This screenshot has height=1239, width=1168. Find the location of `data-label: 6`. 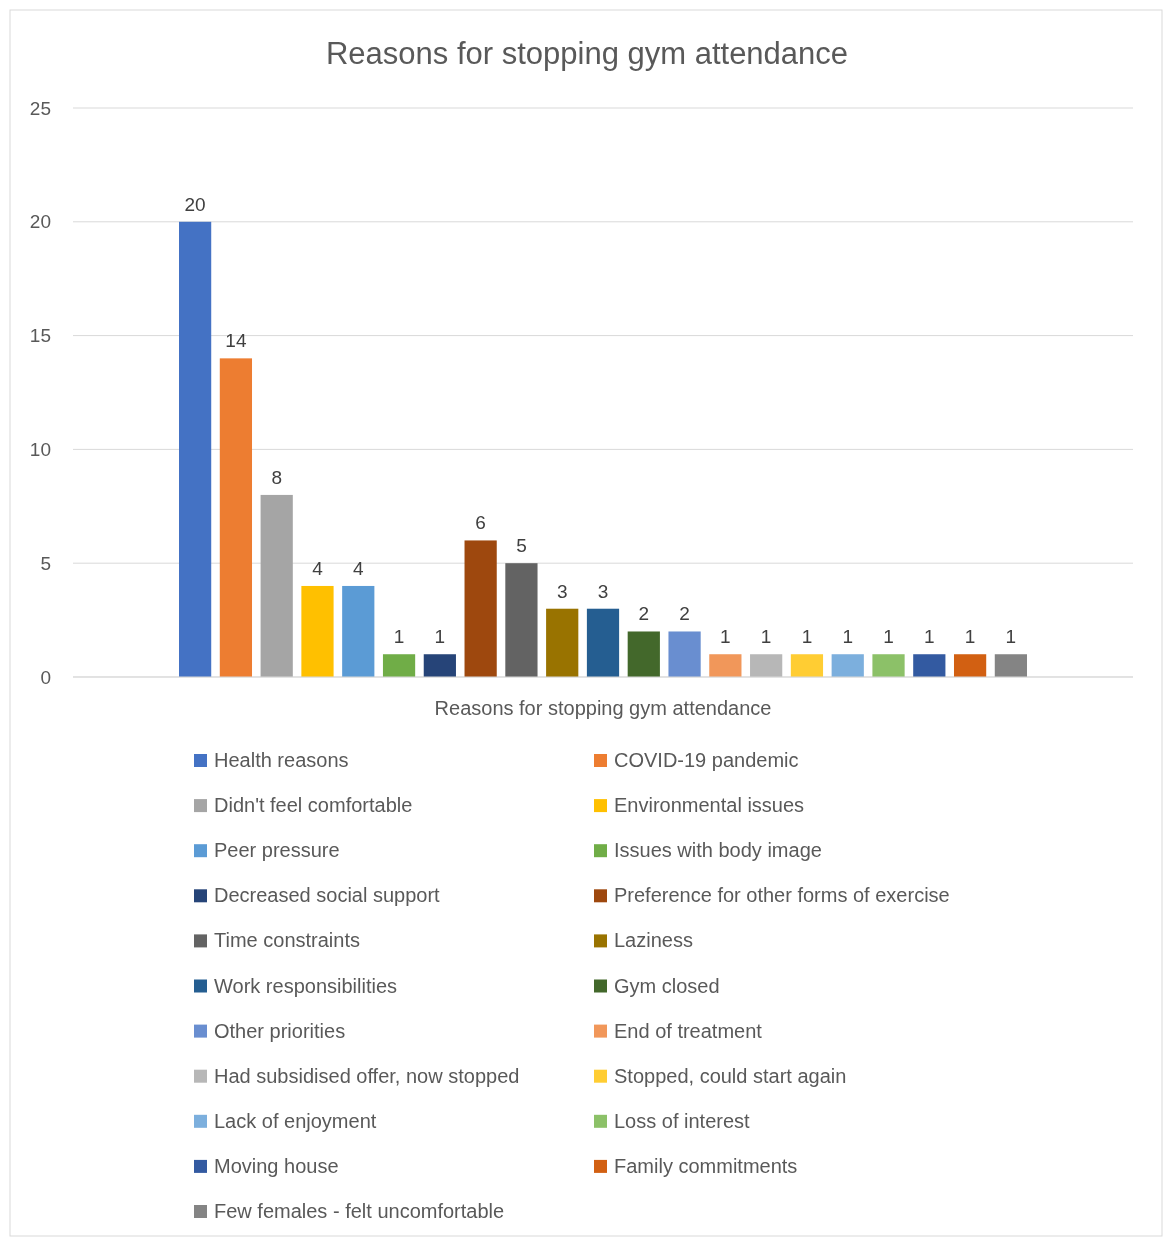

data-label: 6 is located at coordinates (480, 523).